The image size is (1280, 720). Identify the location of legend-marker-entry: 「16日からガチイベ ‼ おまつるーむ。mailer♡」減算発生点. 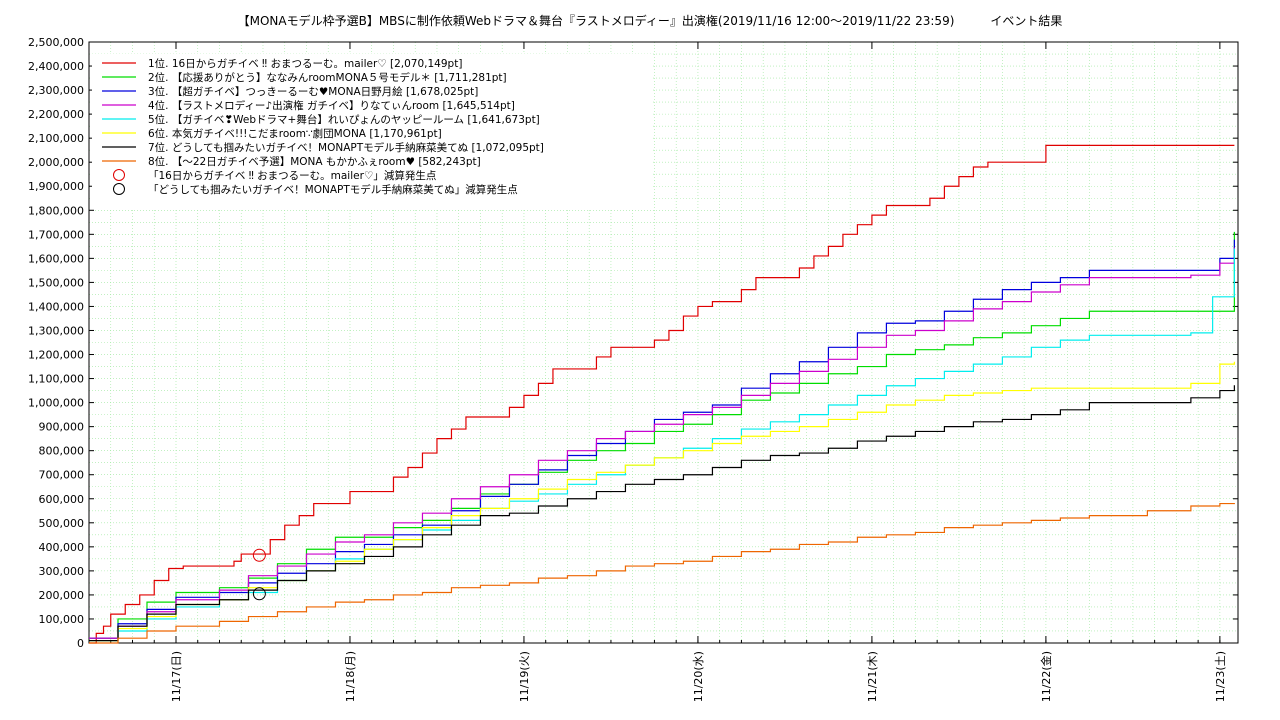
(292, 175).